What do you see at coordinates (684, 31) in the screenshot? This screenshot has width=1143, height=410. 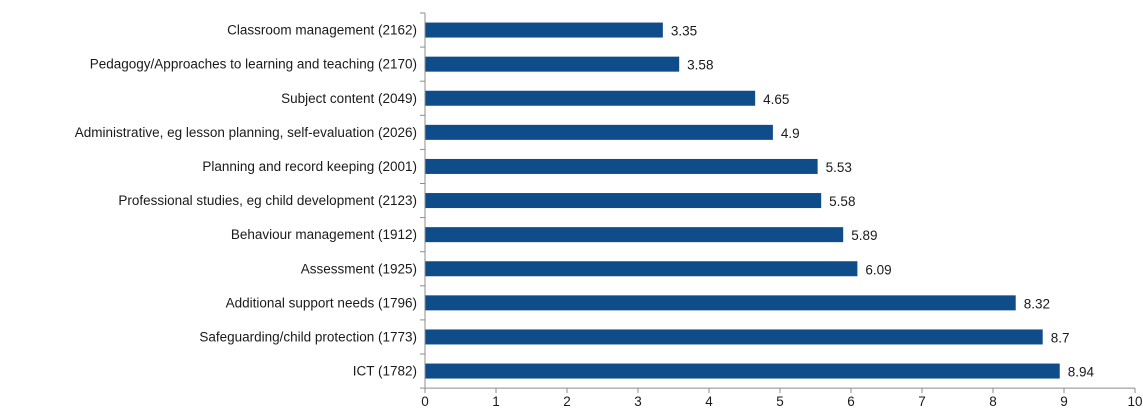 I see `data-label: 3.35` at bounding box center [684, 31].